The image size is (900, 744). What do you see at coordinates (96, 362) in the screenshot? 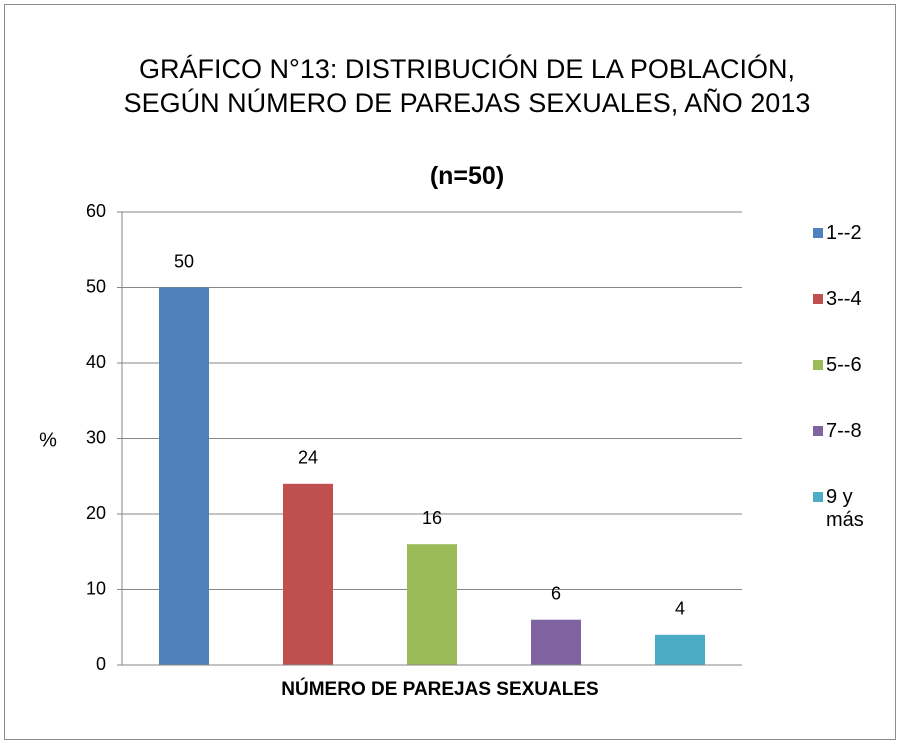
I see `y-tick-label: 40` at bounding box center [96, 362].